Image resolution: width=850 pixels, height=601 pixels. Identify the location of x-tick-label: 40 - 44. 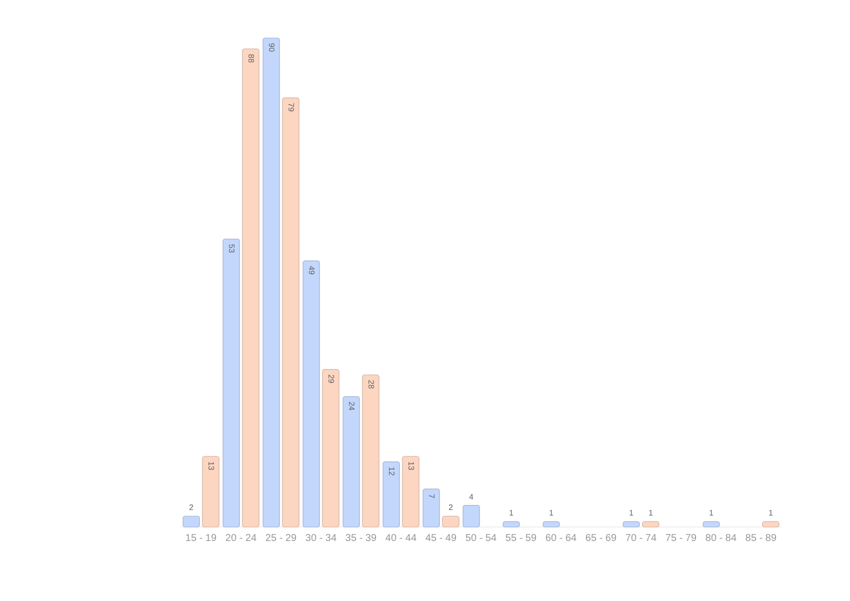
(401, 538).